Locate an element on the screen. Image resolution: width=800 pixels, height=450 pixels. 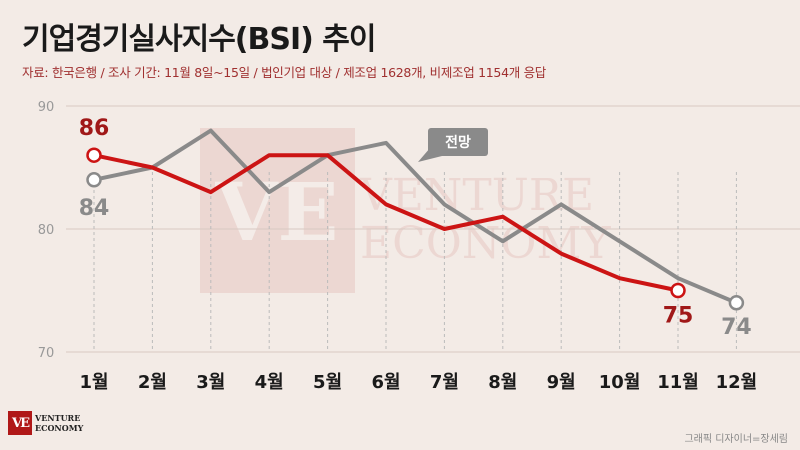
x-tick-label: 4월 is located at coordinates (269, 382).